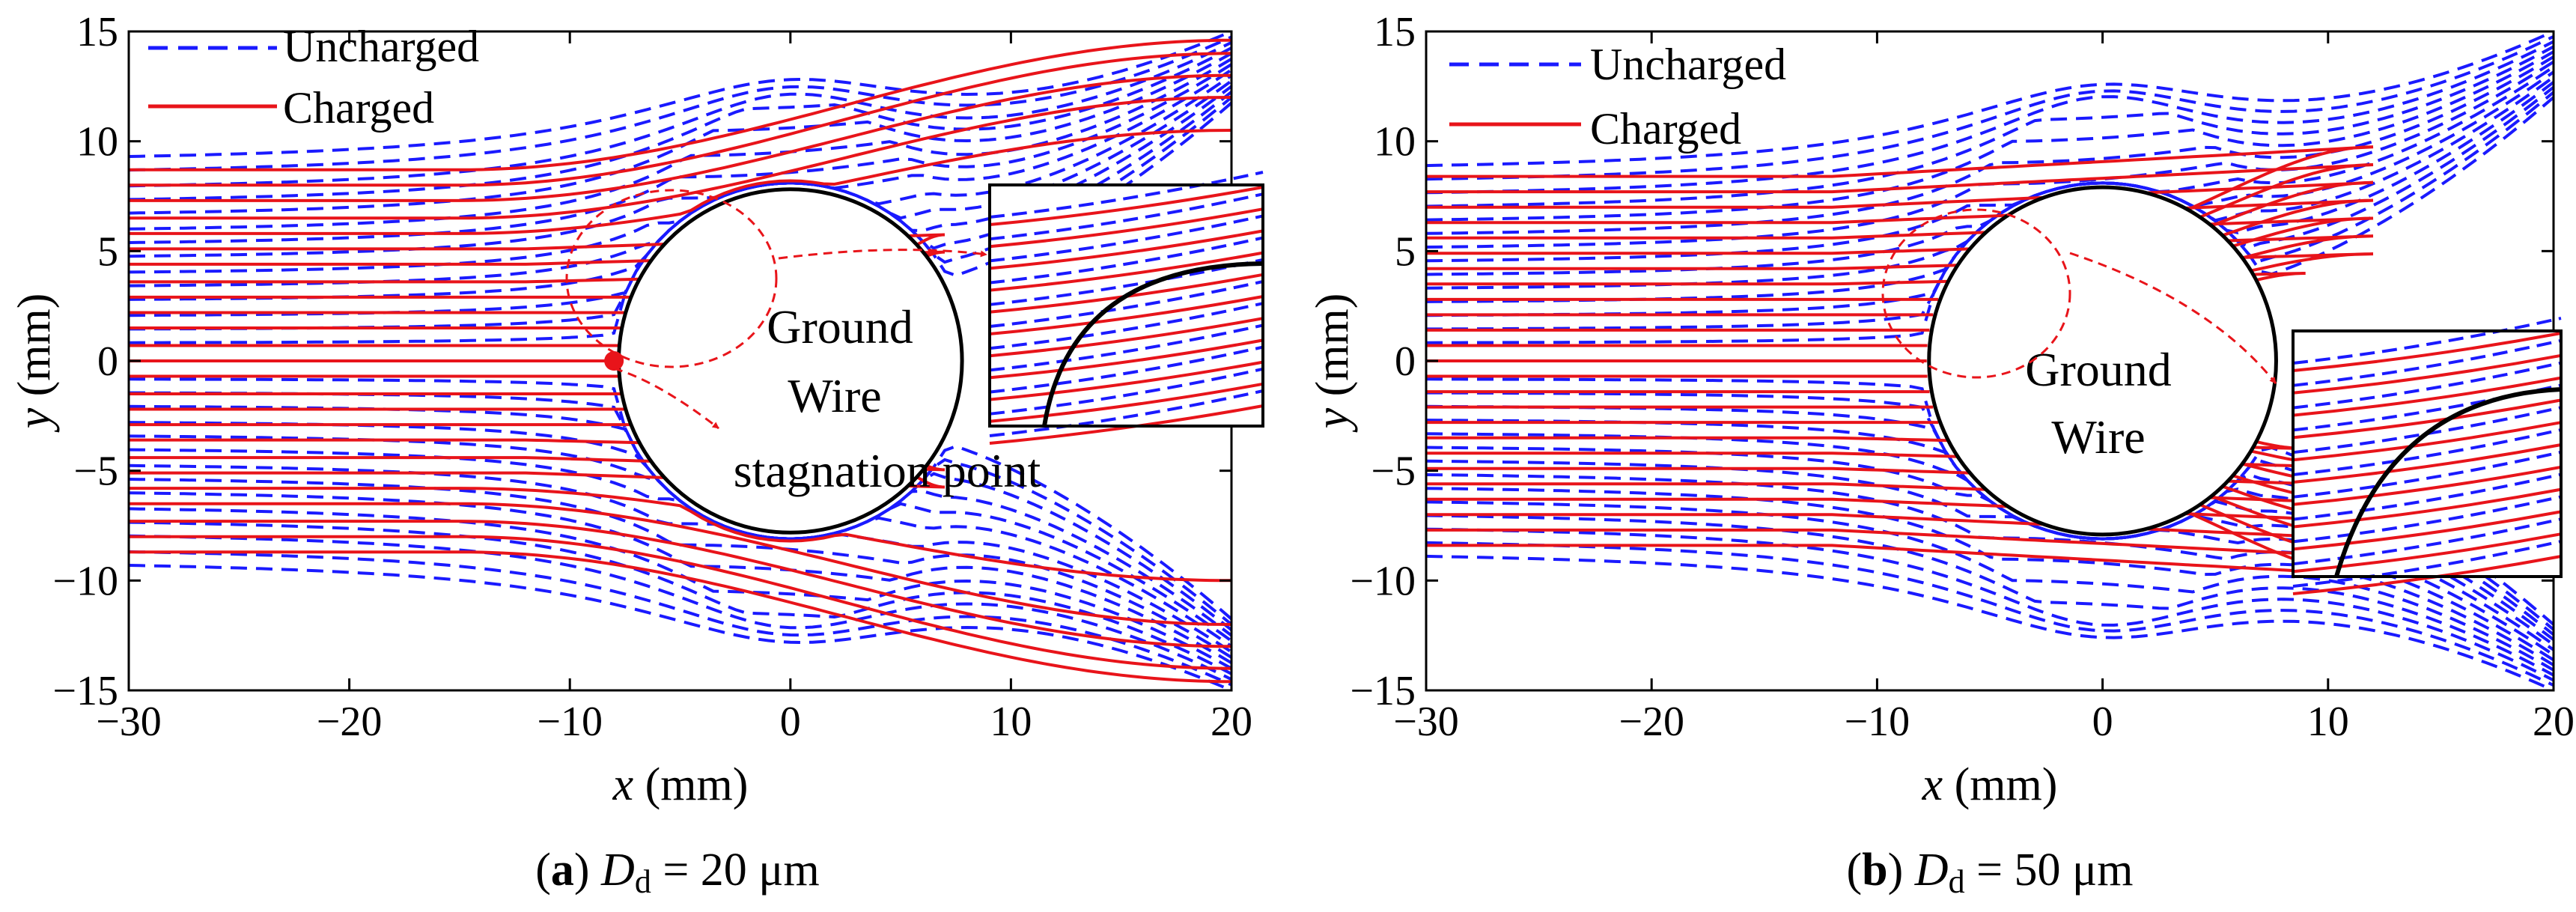 This screenshot has width=2576, height=912. I want to click on stagnation-arrow, so click(666, 398).